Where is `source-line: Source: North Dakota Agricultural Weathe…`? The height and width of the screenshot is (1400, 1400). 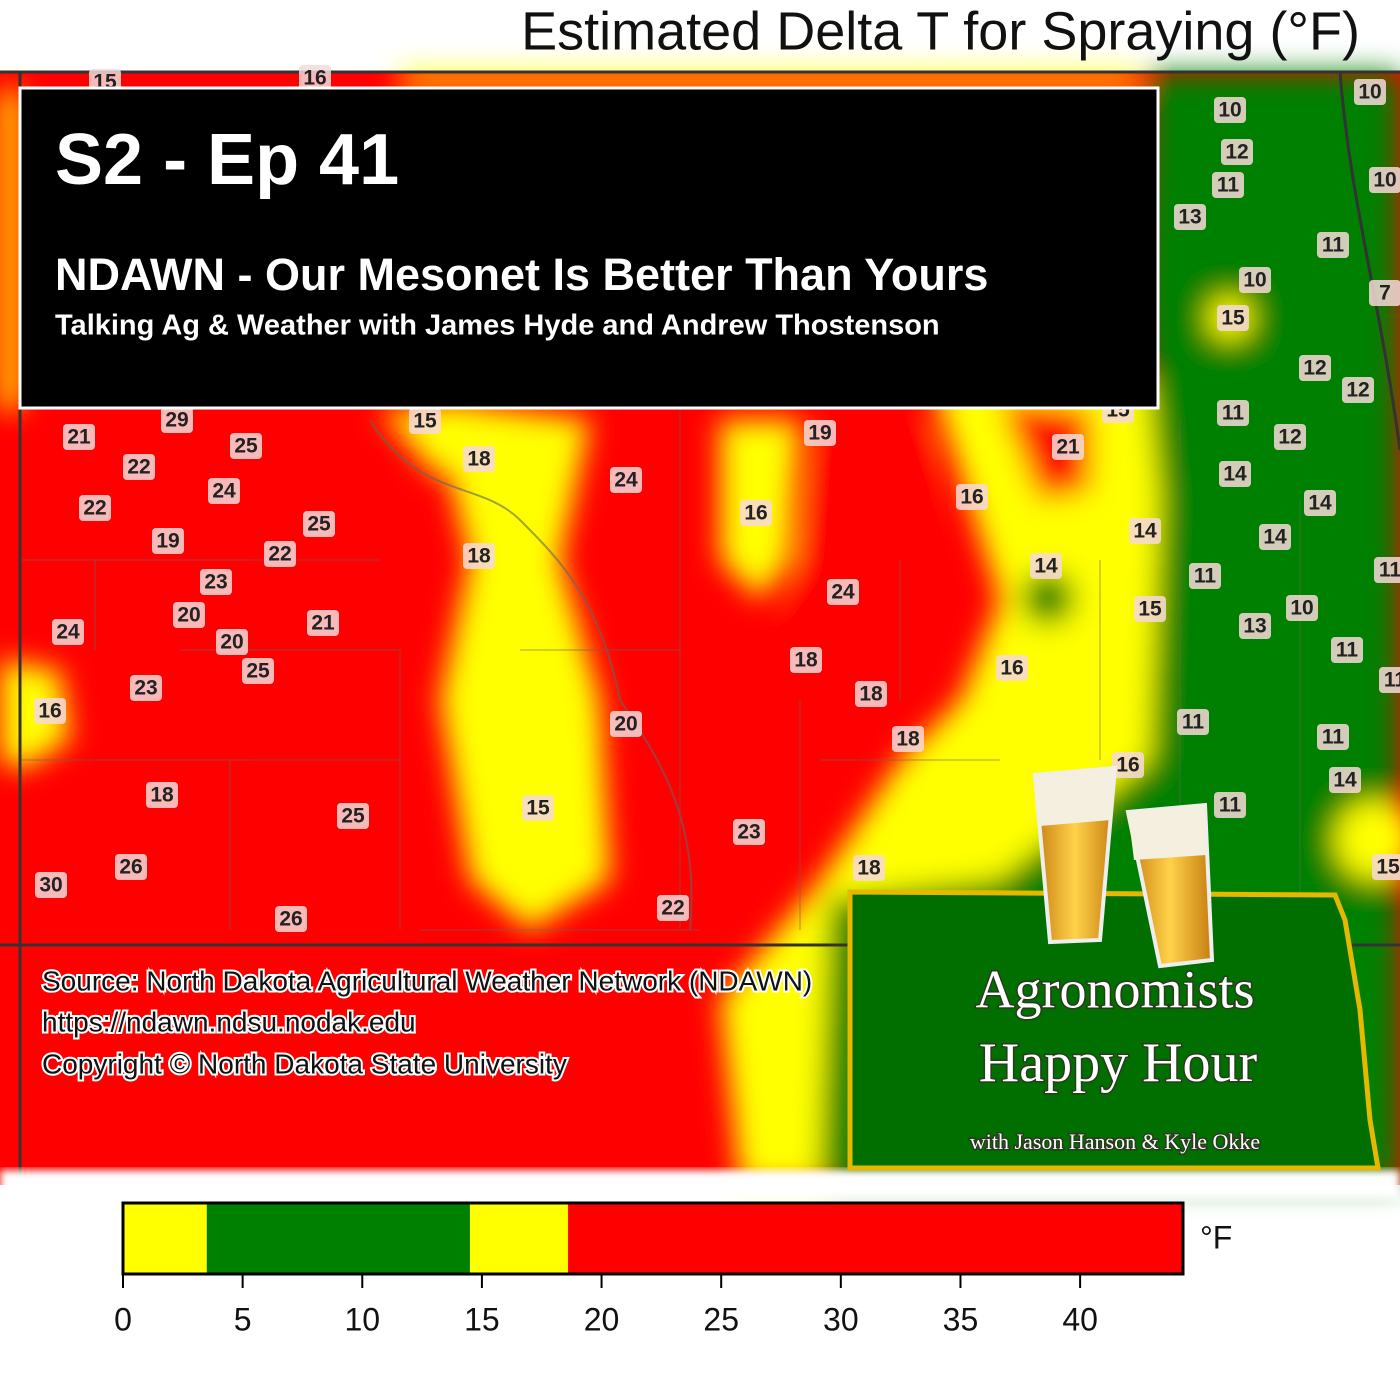 source-line: Source: North Dakota Agricultural Weathe… is located at coordinates (427, 980).